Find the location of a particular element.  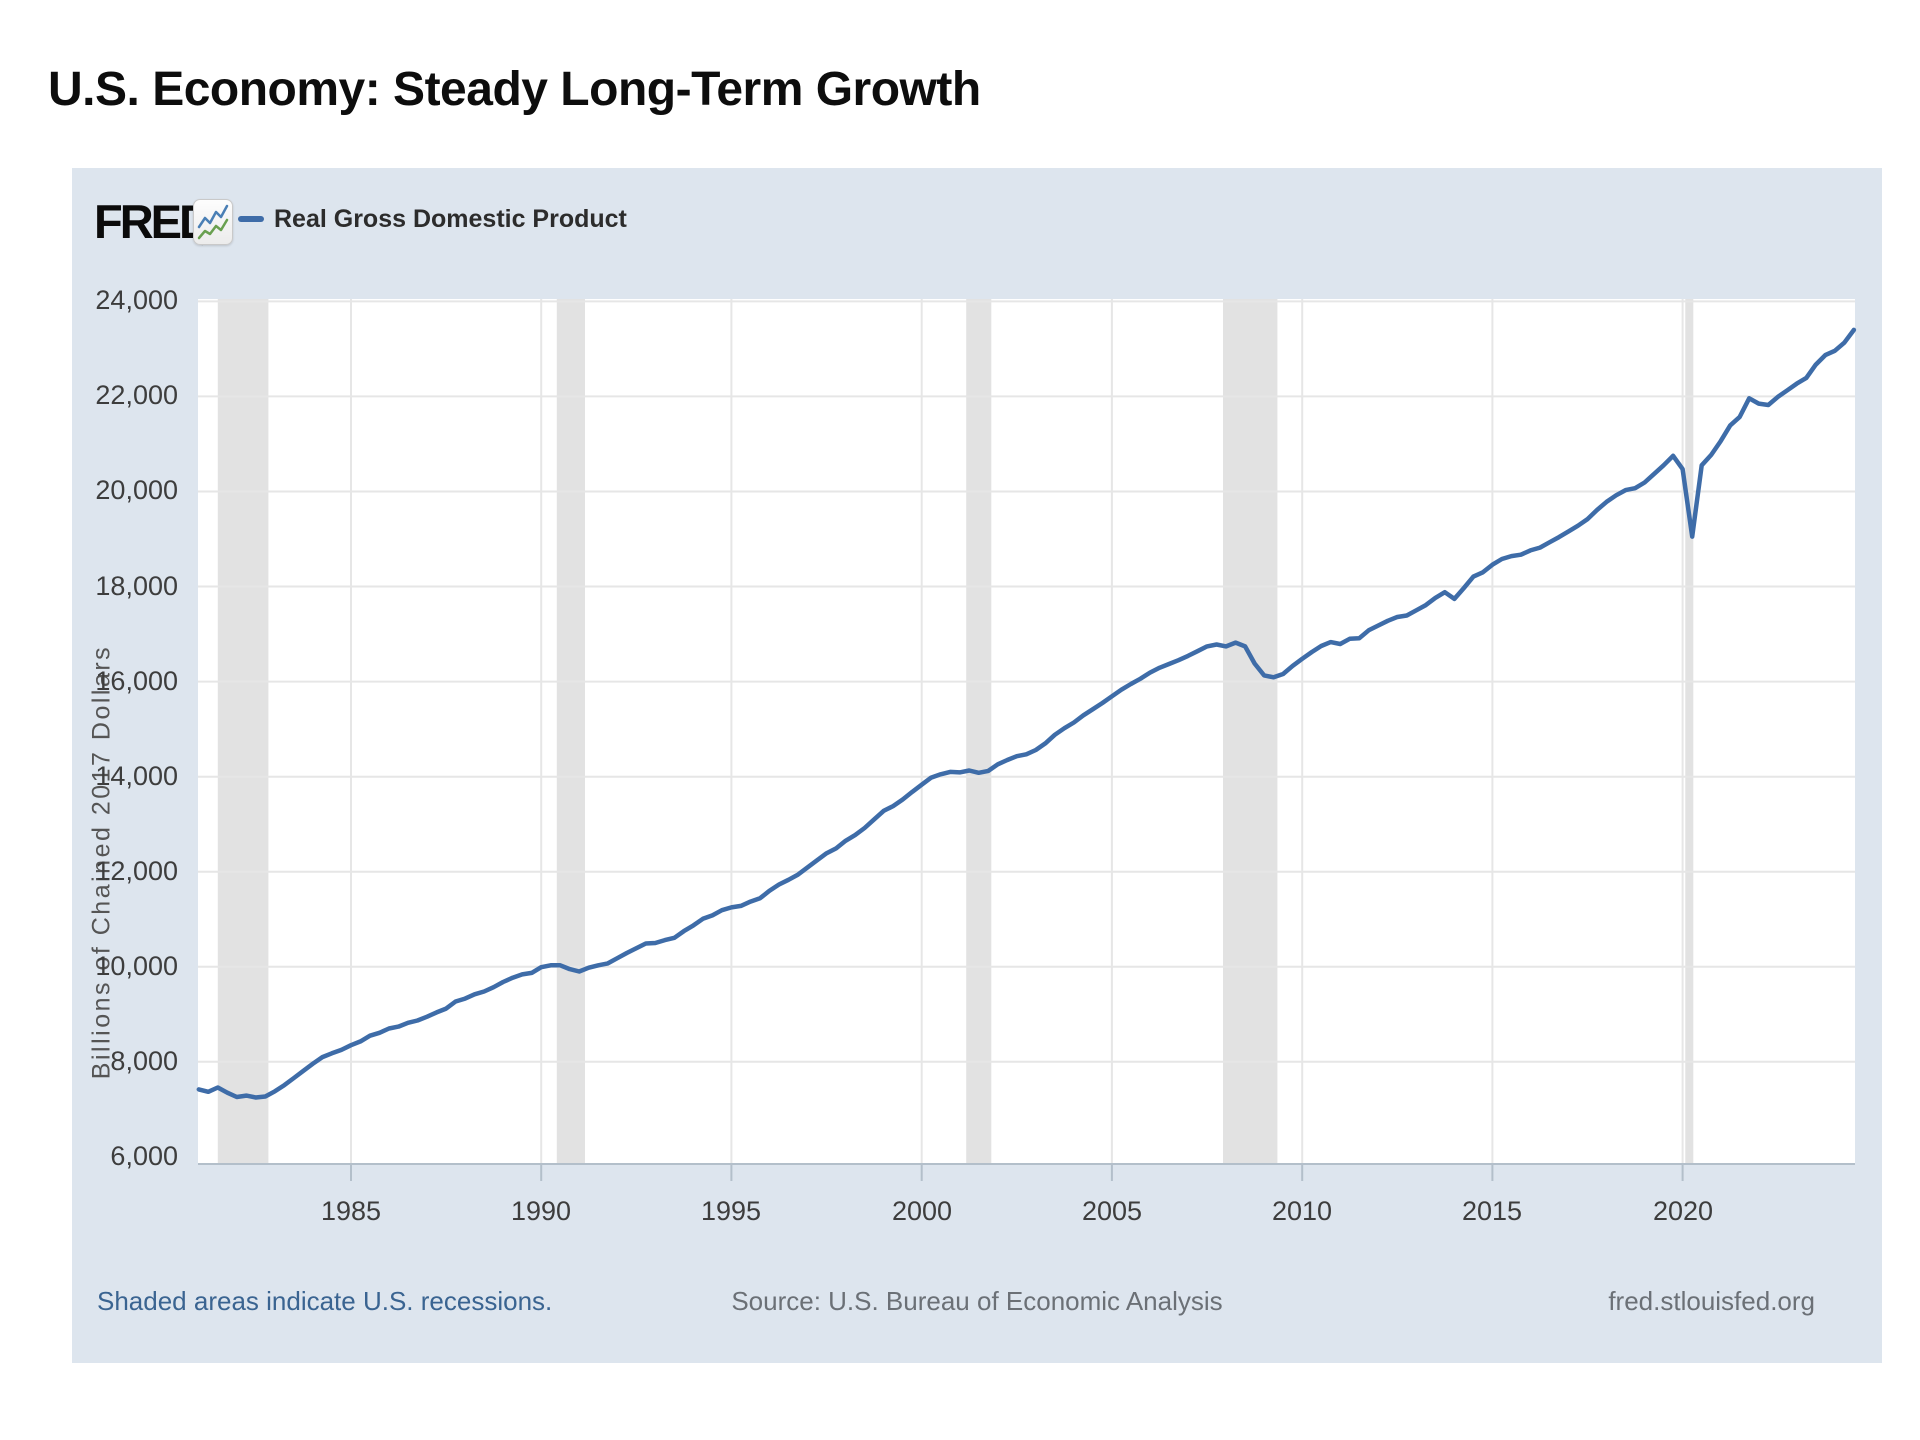

x-axis-label: 1990 is located at coordinates (541, 1211).